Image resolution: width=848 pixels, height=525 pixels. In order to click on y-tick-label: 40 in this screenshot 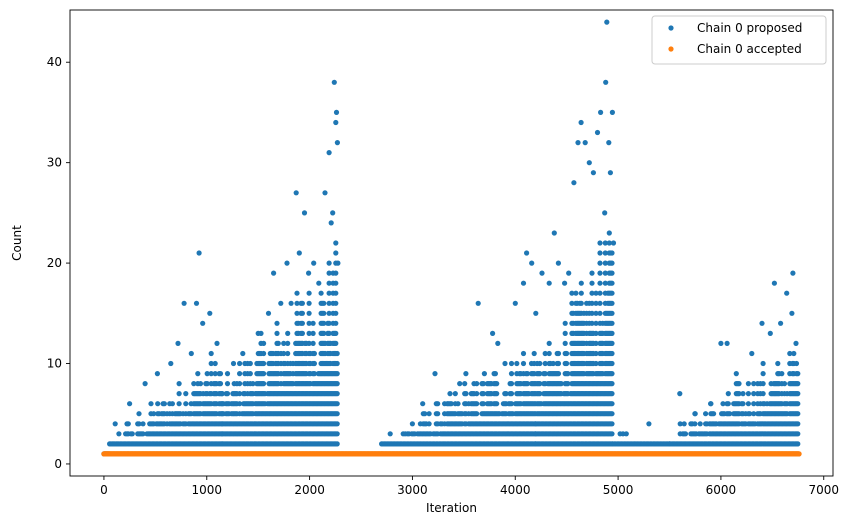, I will do `click(54, 62)`.